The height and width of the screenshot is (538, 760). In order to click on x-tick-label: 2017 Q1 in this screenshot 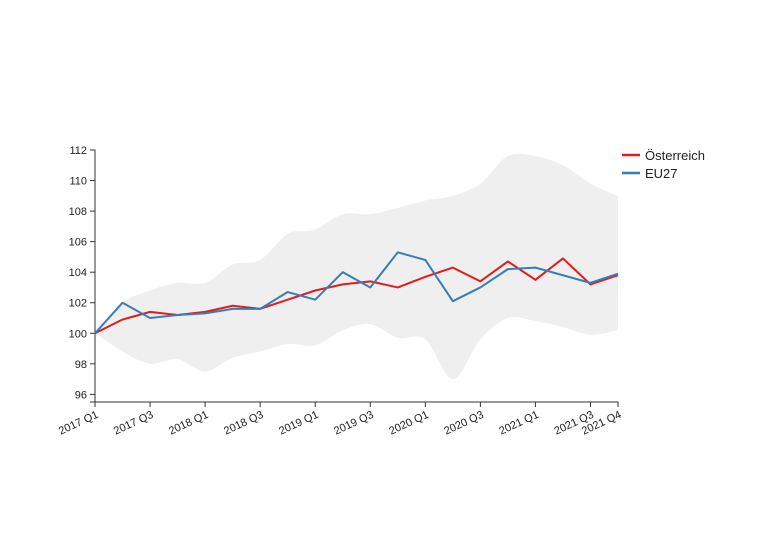, I will do `click(78, 423)`.